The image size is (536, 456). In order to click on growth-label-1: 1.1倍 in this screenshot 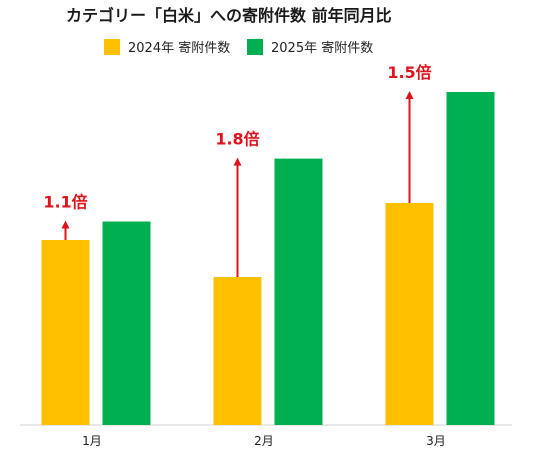, I will do `click(65, 202)`.